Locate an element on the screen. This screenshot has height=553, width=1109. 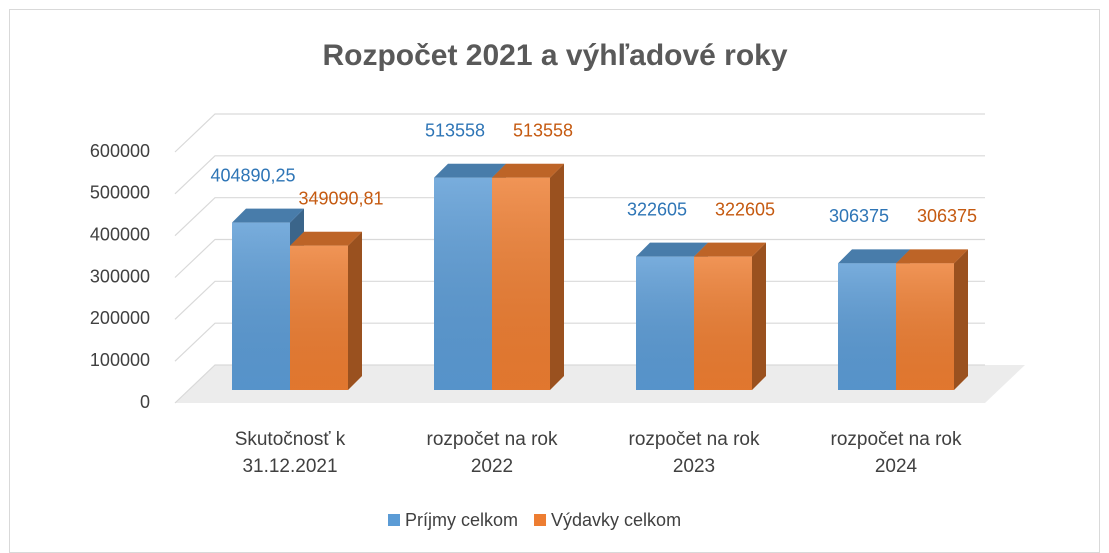
y-tick-label: 600000 is located at coordinates (120, 151).